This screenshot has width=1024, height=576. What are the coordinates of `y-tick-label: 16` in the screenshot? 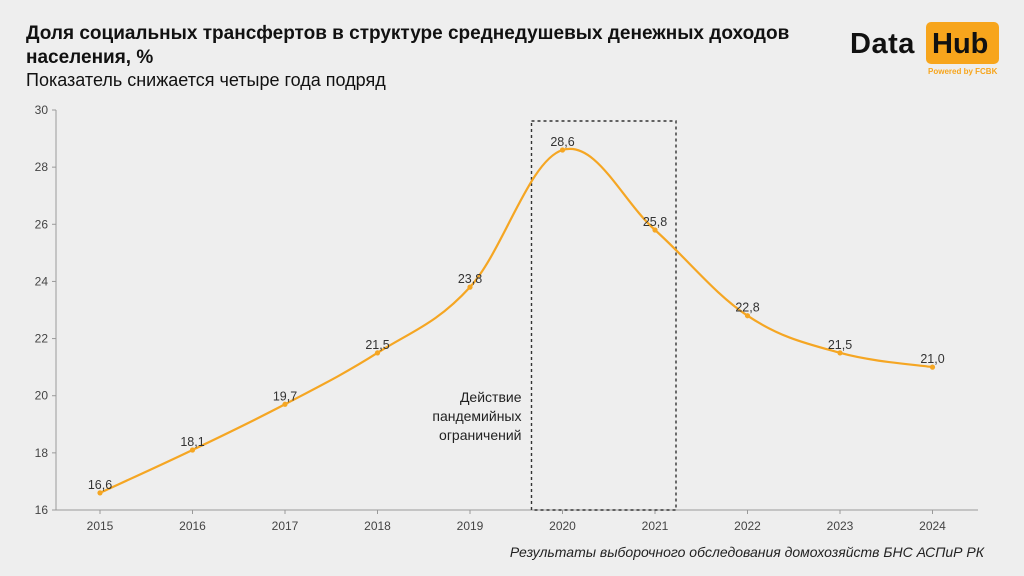 It's located at (42, 510).